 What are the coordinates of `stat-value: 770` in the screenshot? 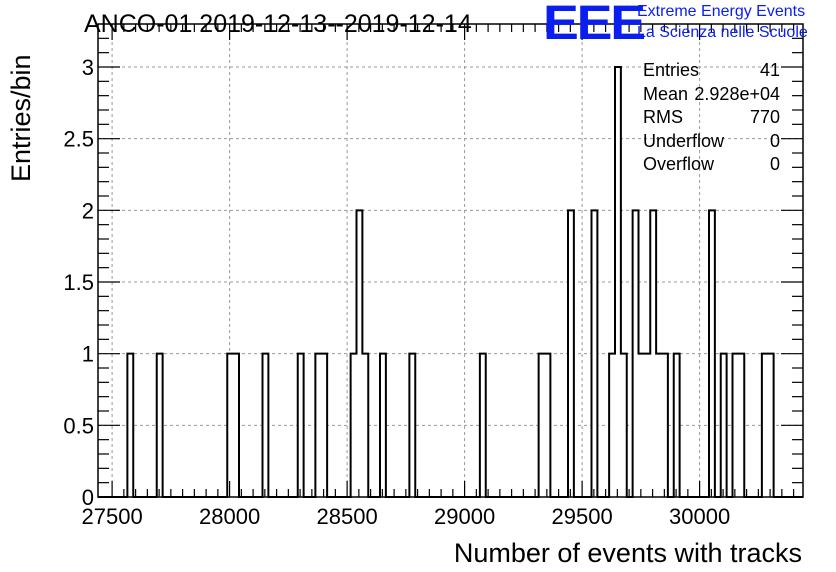 It's located at (764, 117).